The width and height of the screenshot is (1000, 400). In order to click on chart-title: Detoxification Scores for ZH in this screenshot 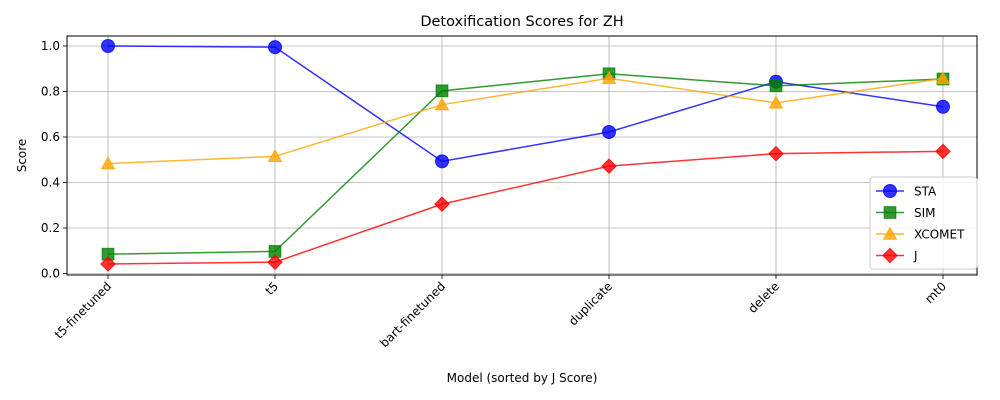, I will do `click(521, 22)`.